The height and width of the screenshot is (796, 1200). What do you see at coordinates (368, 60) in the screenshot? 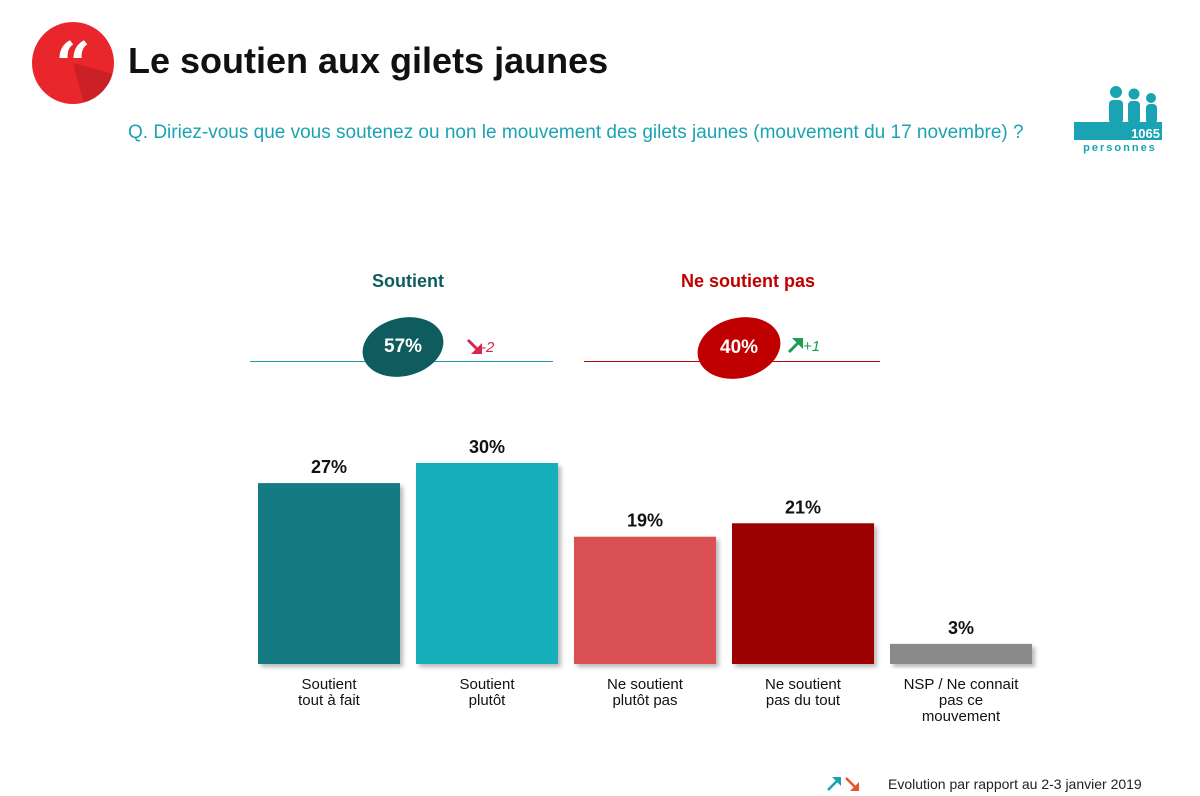
I see `page-title: Le soutien aux gilets jaunes` at bounding box center [368, 60].